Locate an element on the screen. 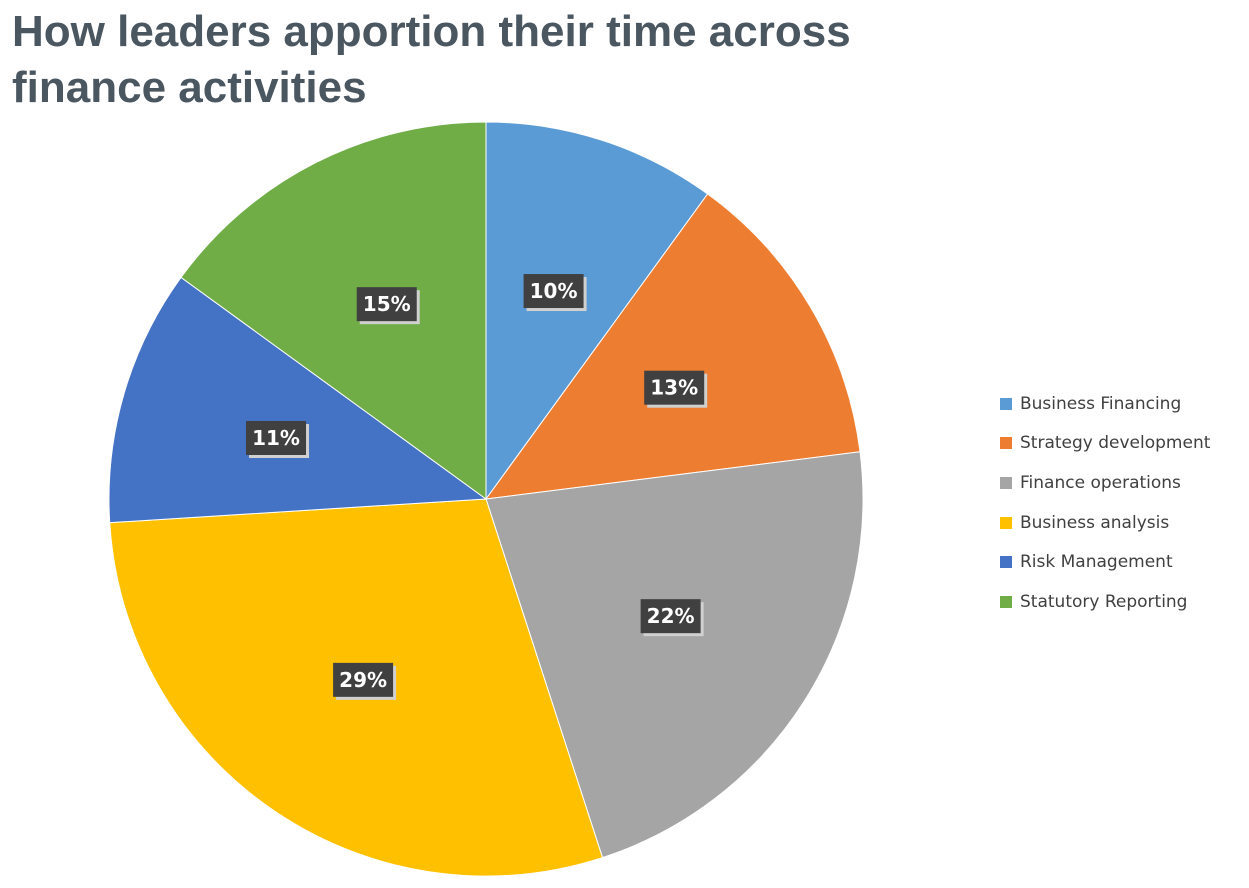 This screenshot has height=888, width=1249. legend-item-strategy-development: Strategy development is located at coordinates (1105, 444).